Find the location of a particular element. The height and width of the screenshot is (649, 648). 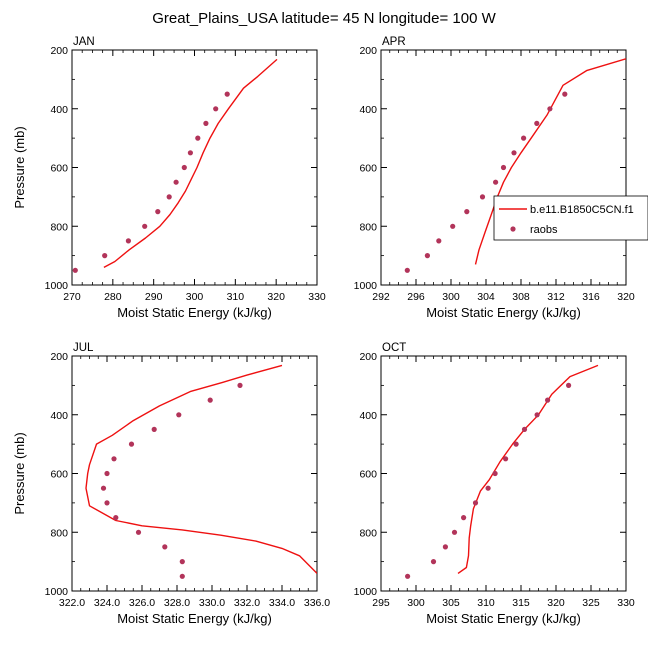

oct-model-line is located at coordinates (528, 469).